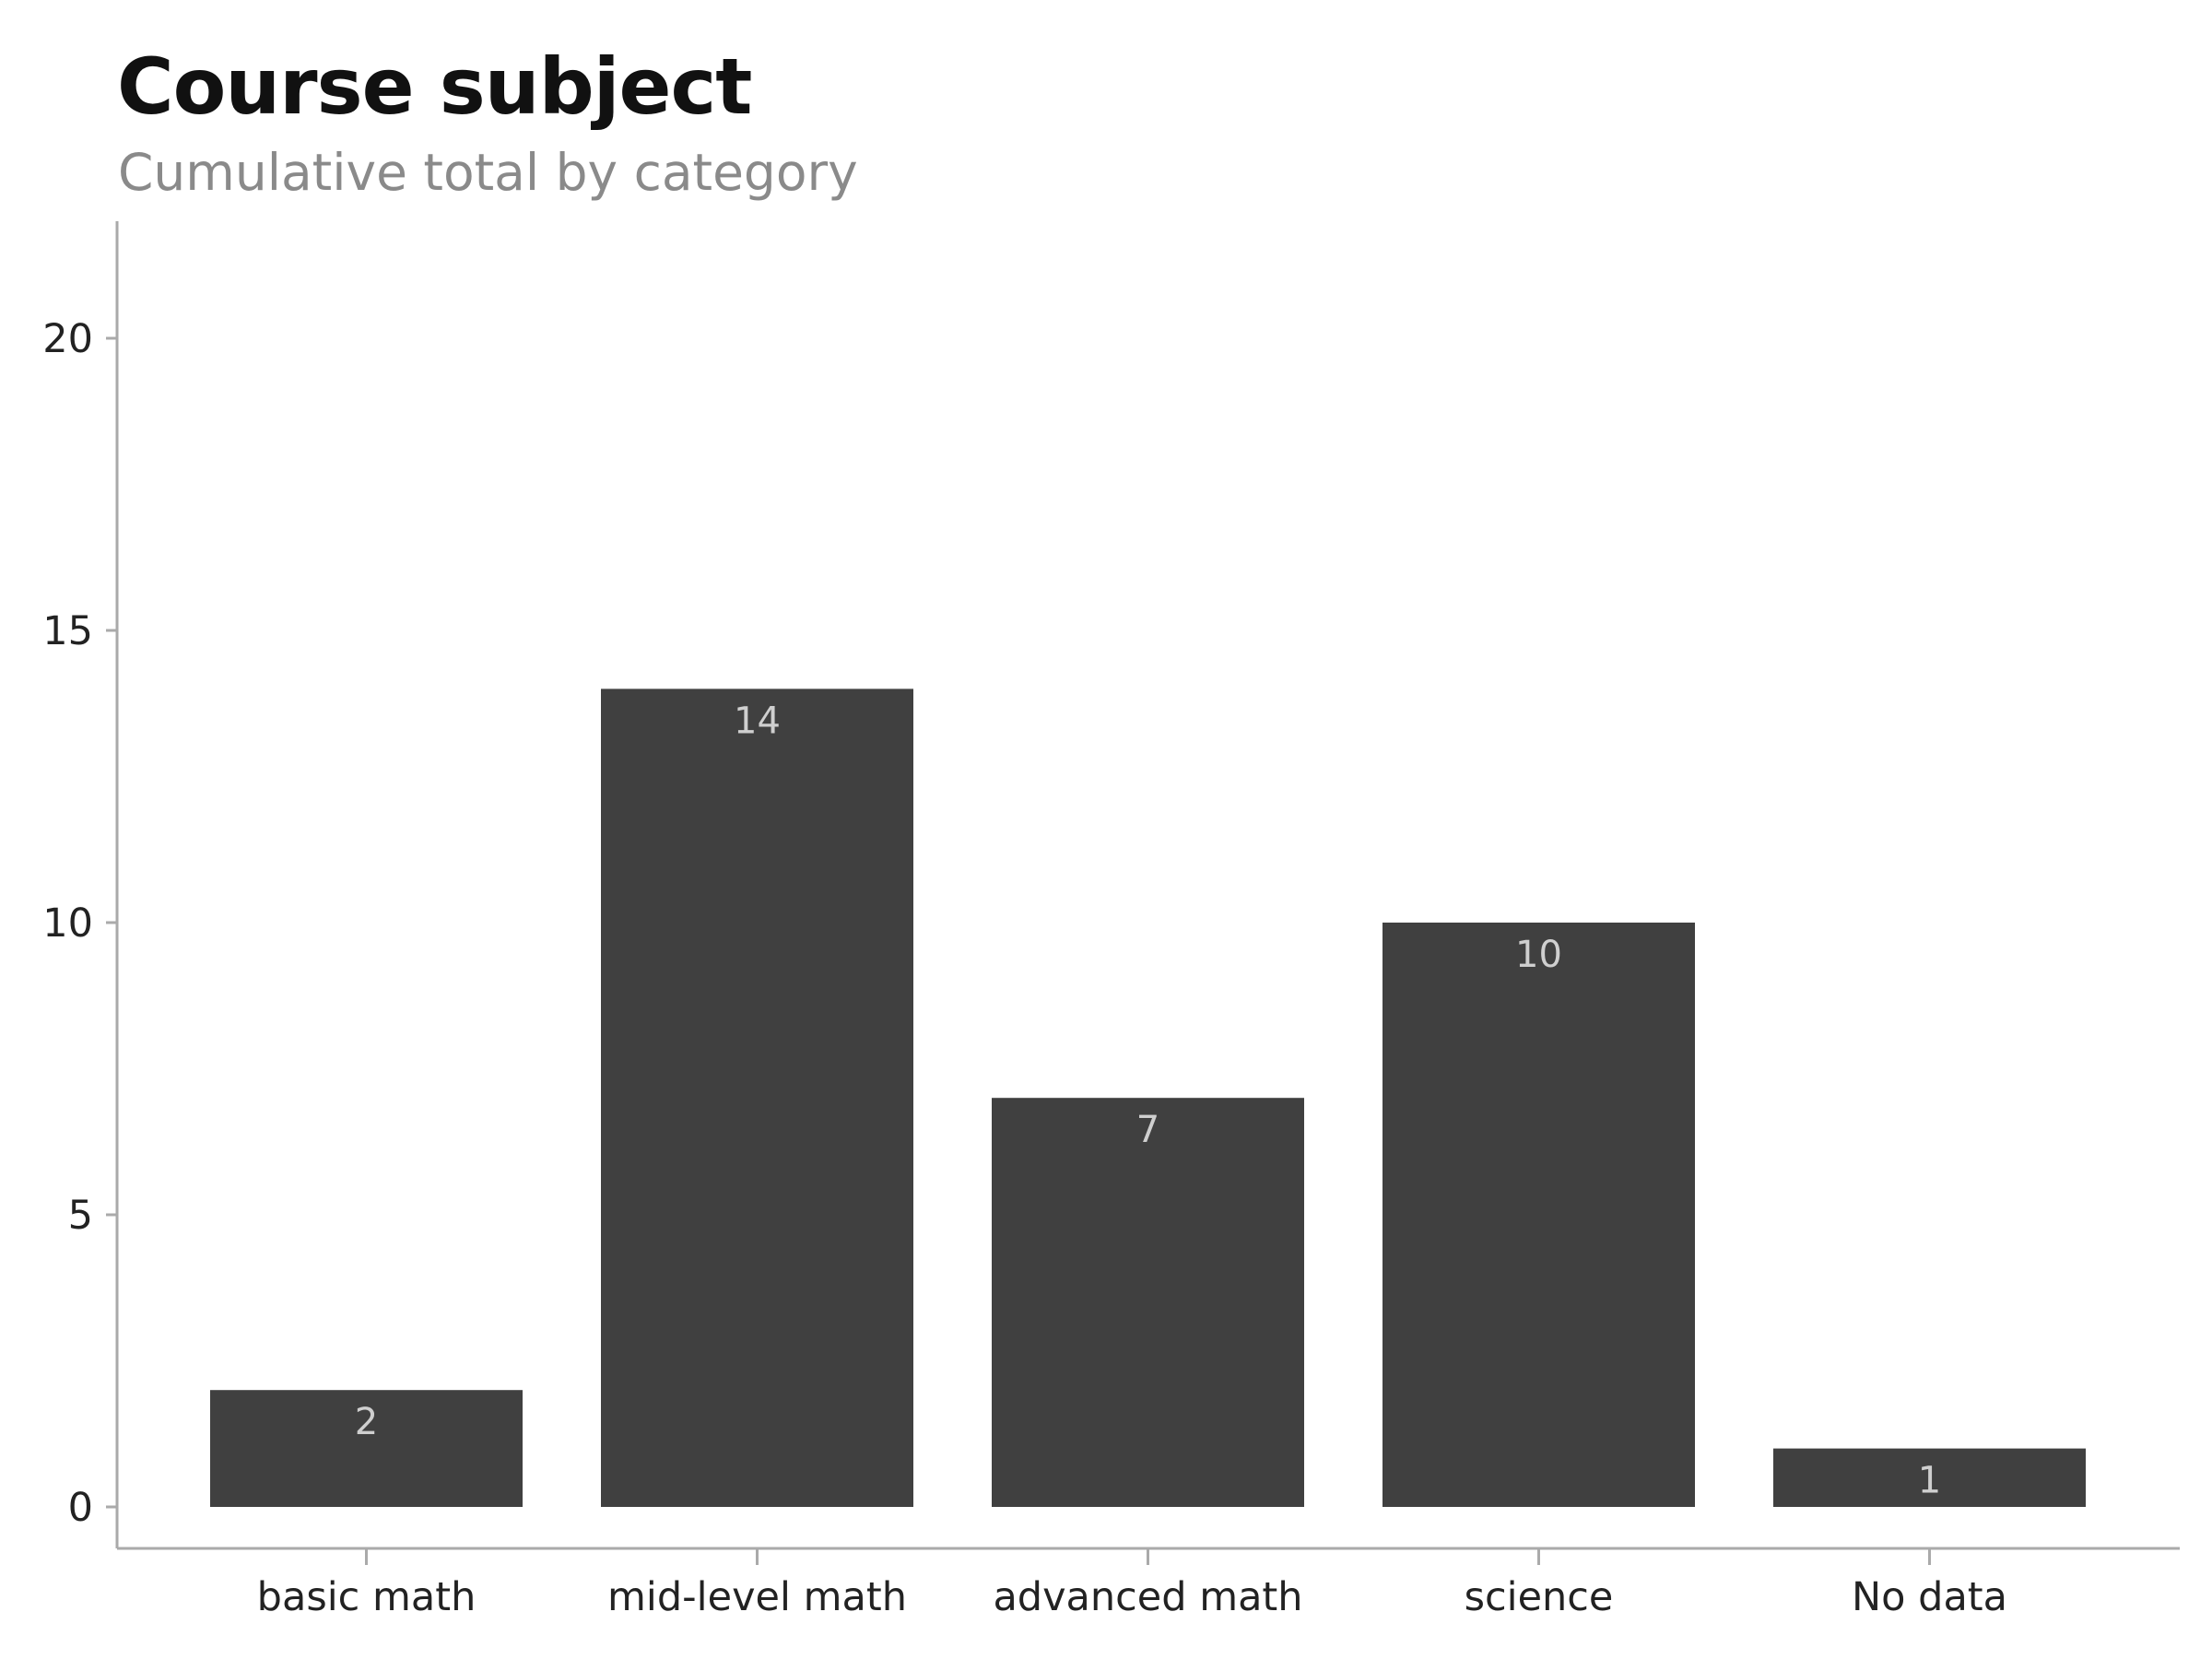 Image resolution: width=2212 pixels, height=1659 pixels. I want to click on y-tick-label: 20, so click(67, 339).